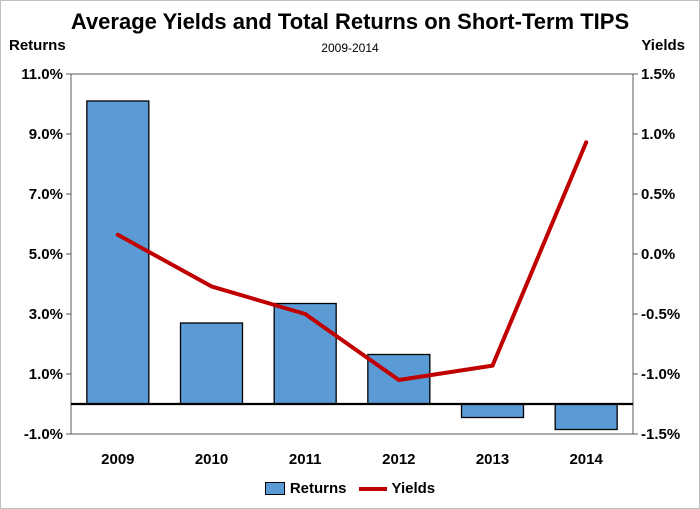 The height and width of the screenshot is (509, 700). I want to click on left-tick-label: 7.0%, so click(46, 194).